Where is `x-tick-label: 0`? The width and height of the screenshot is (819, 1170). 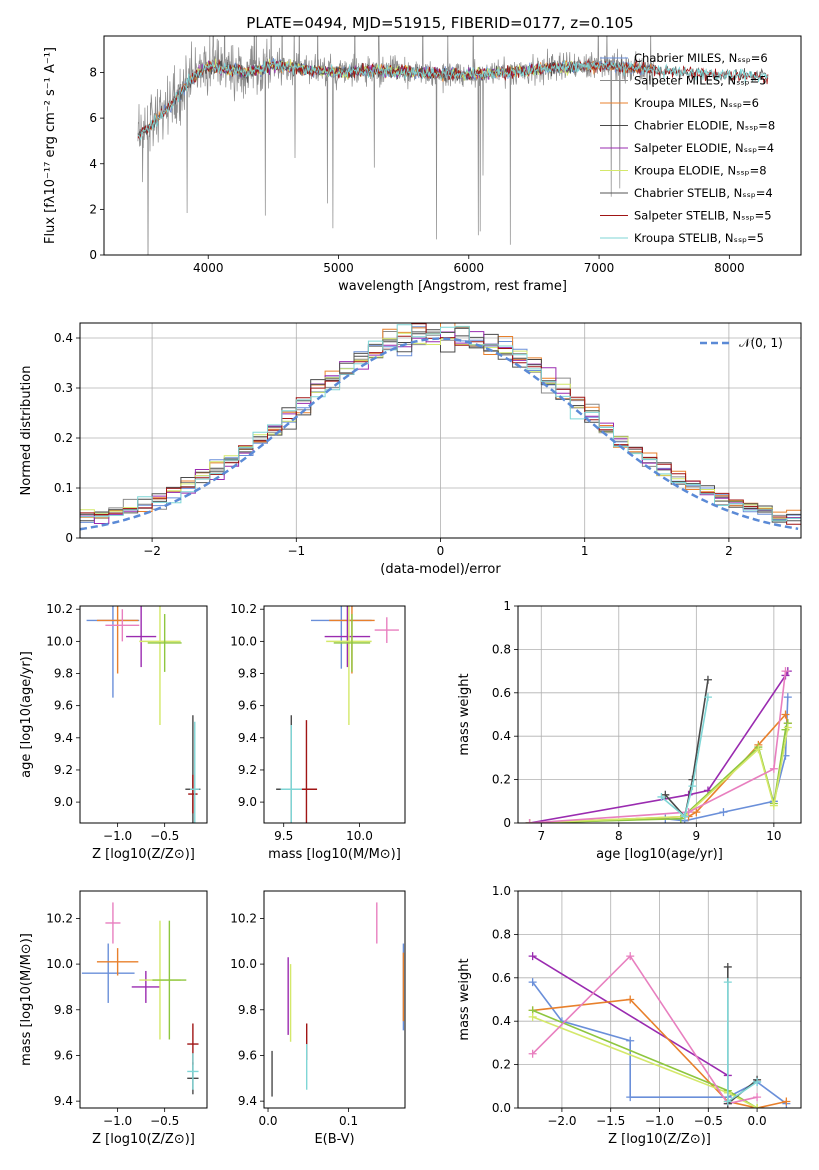 x-tick-label: 0 is located at coordinates (441, 551).